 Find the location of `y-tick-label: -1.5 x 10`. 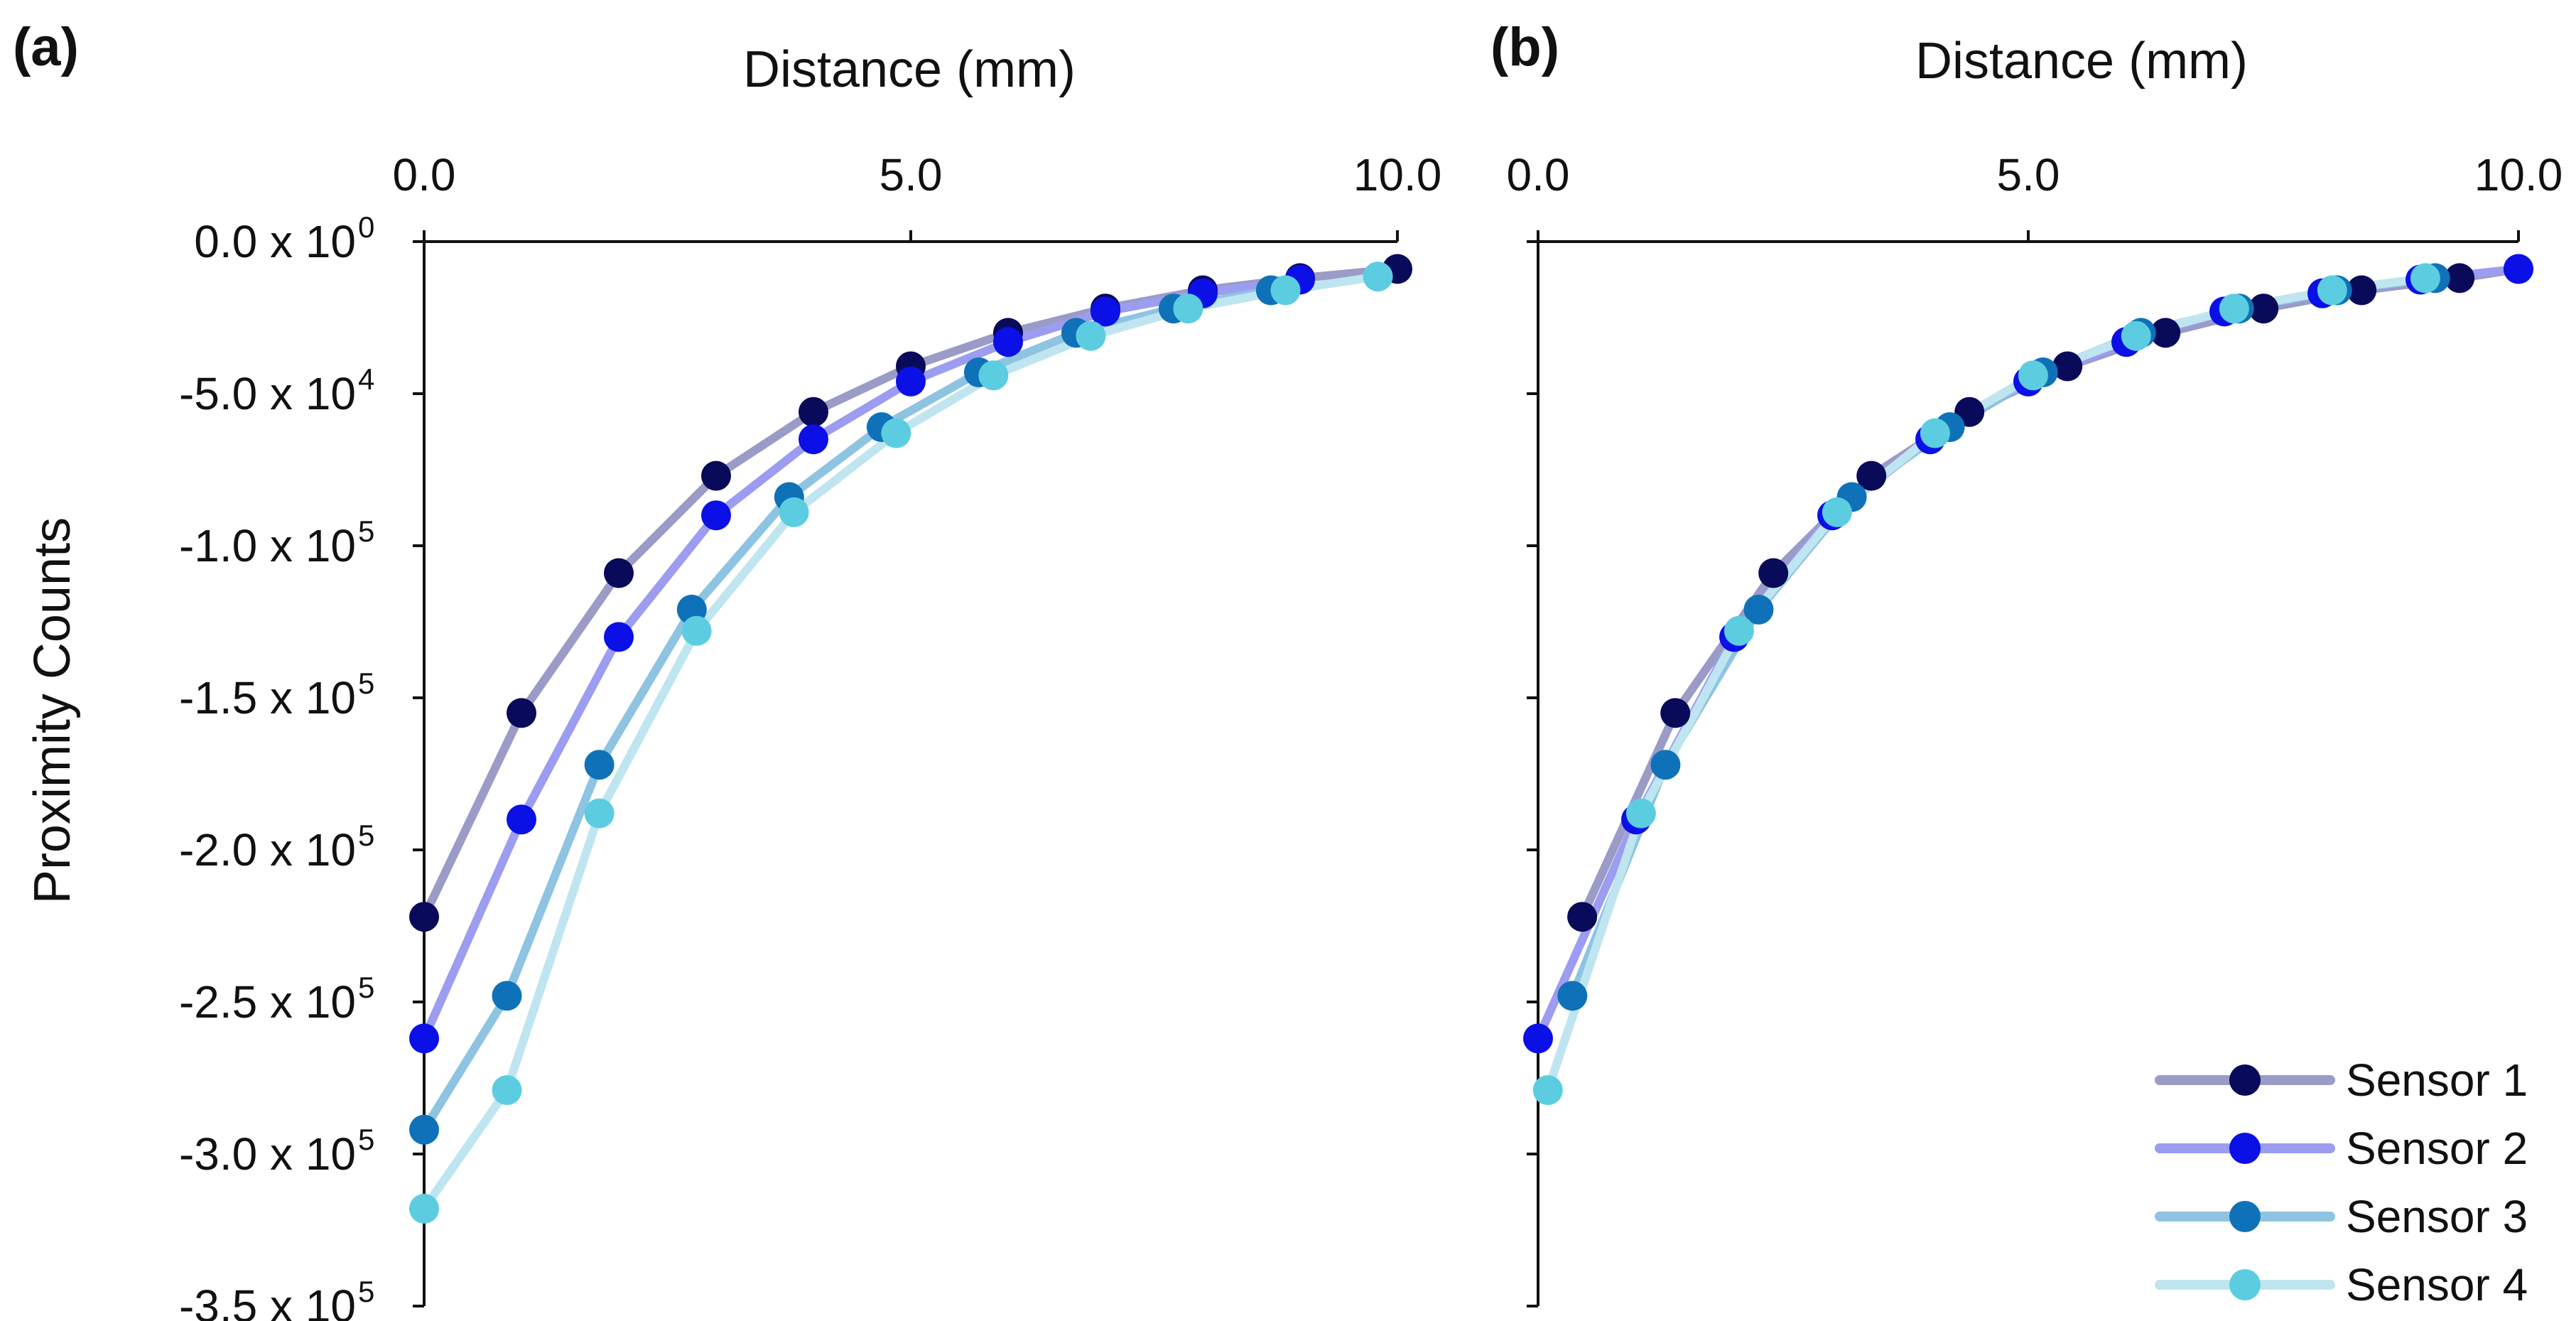

y-tick-label: -1.5 x 10 is located at coordinates (267, 697).